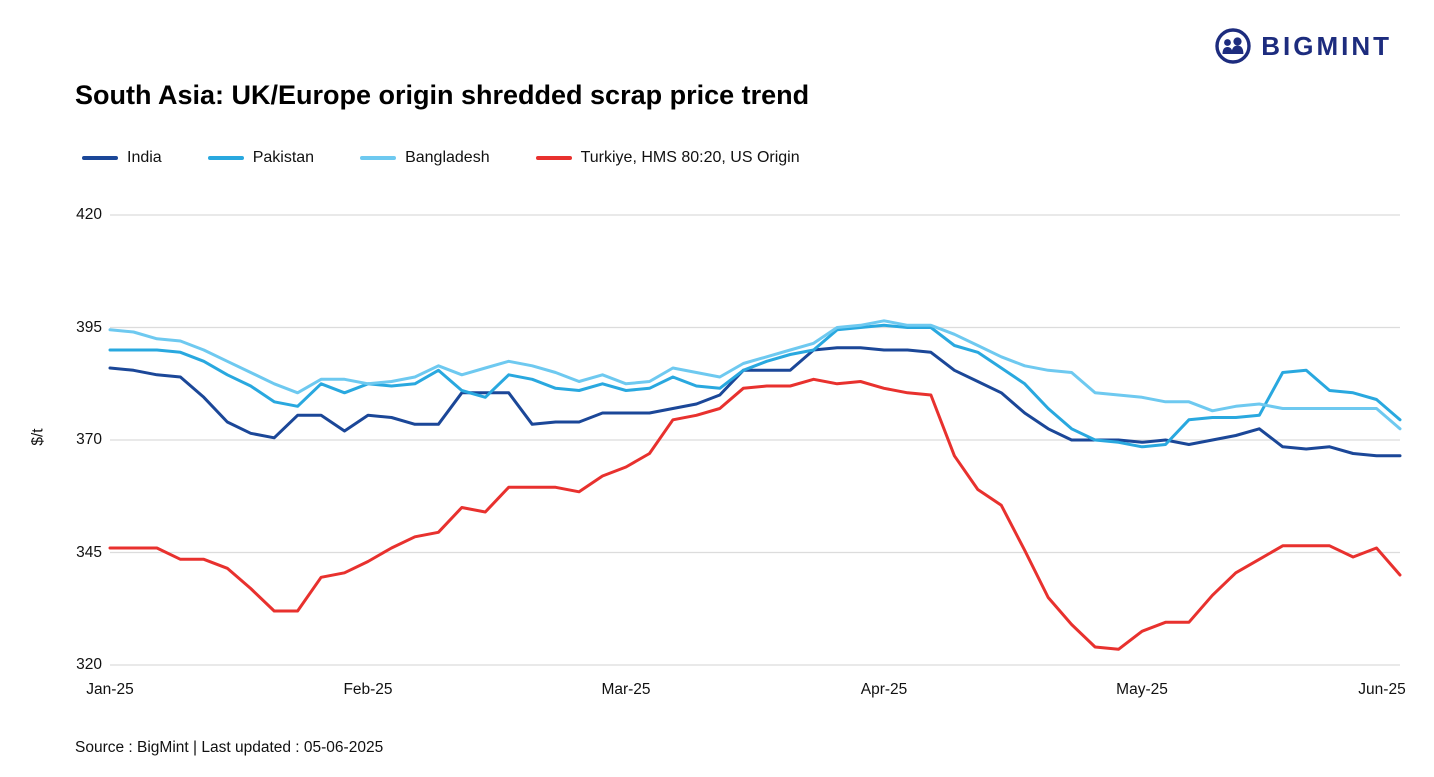  I want to click on y-tick-label: 370, so click(89, 439).